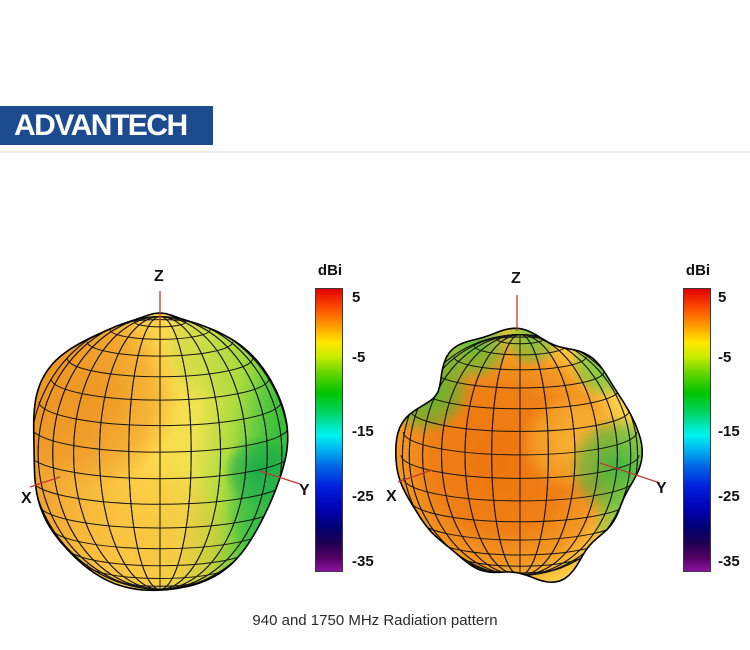 The image size is (750, 650). I want to click on advantech-logo-text: ADVANTECH, so click(101, 125).